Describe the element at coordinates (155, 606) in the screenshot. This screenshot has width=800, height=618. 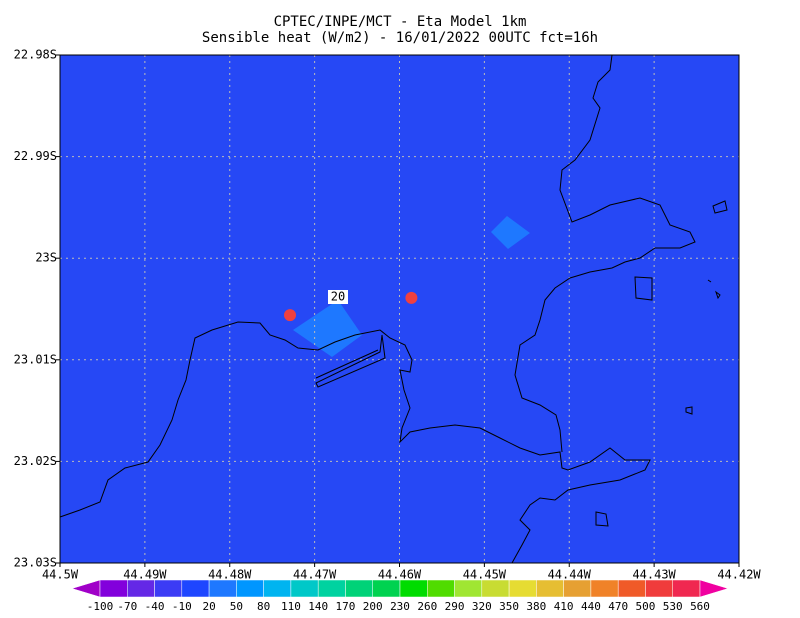
I see `colorbar-label: -40` at that location.